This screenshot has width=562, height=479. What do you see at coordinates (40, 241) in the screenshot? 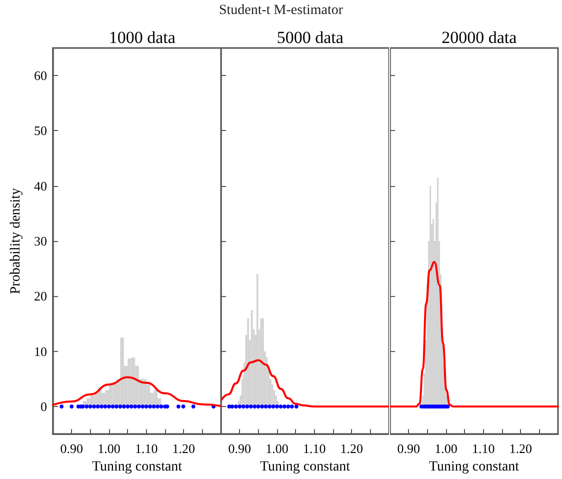
I see `y-tick-label: 30` at bounding box center [40, 241].